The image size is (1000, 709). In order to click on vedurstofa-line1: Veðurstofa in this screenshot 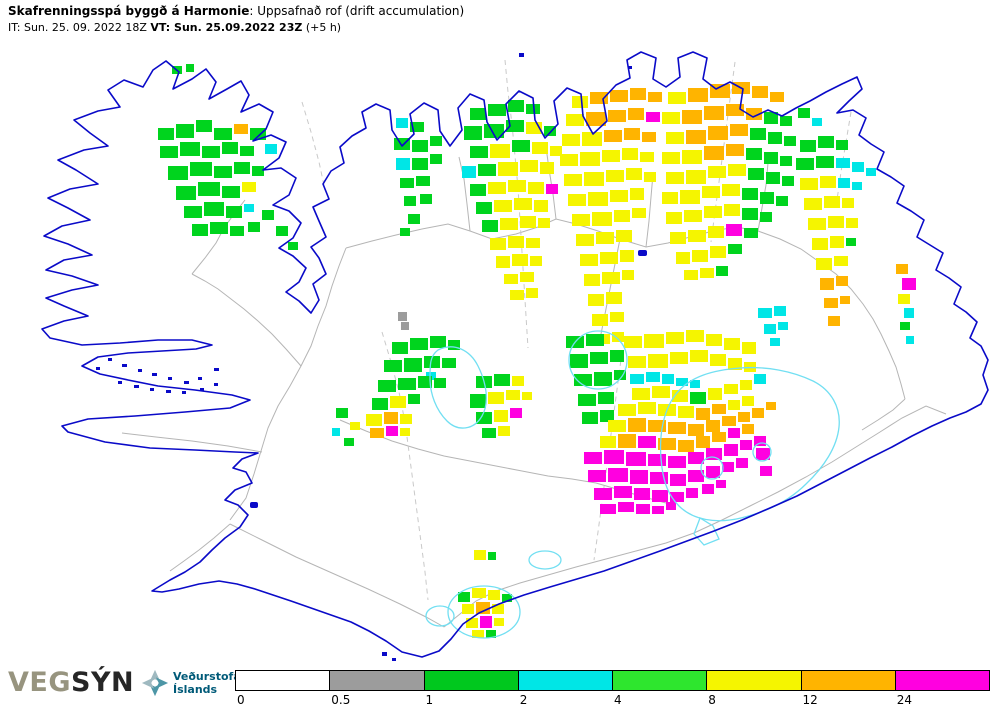, I will do `click(207, 676)`.